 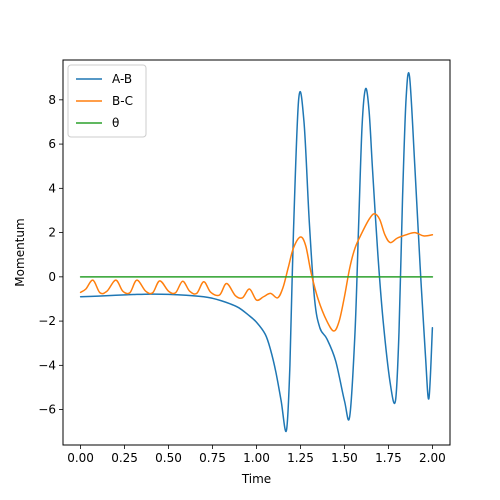 I want to click on x-tick-label: 0.00, so click(x=80, y=458).